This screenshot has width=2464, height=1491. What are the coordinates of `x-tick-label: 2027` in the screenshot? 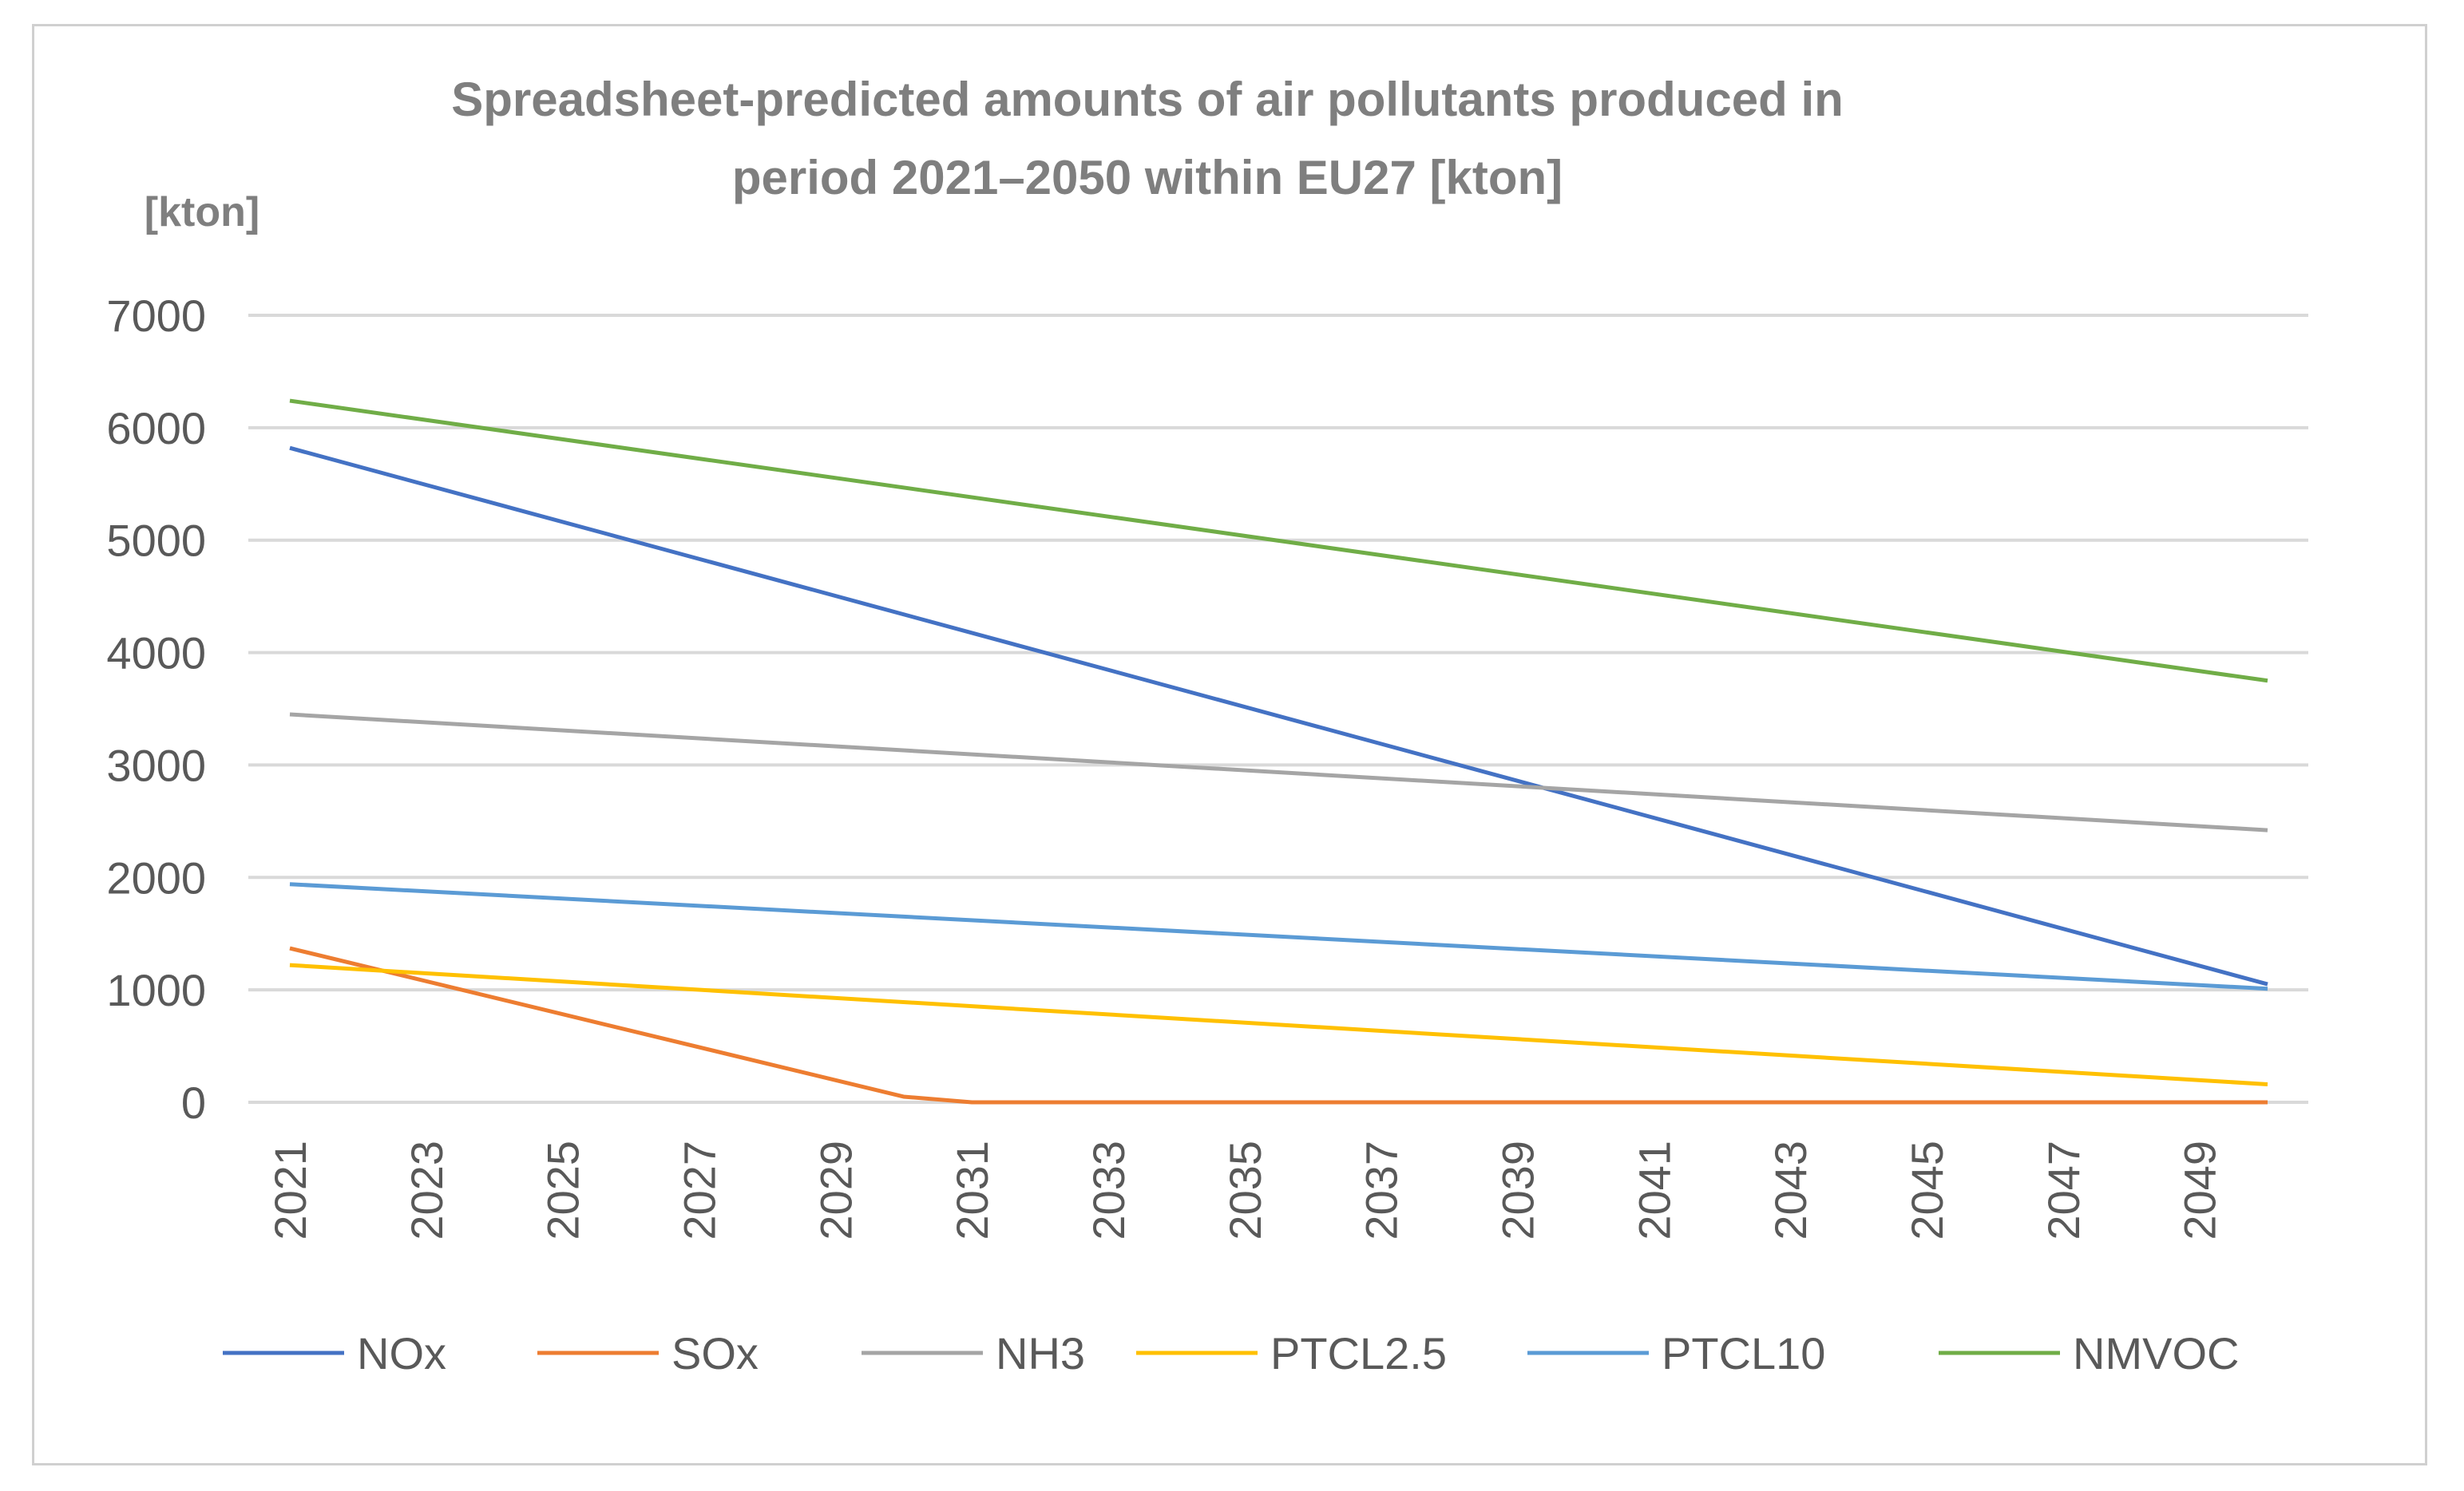 It's located at (699, 1190).